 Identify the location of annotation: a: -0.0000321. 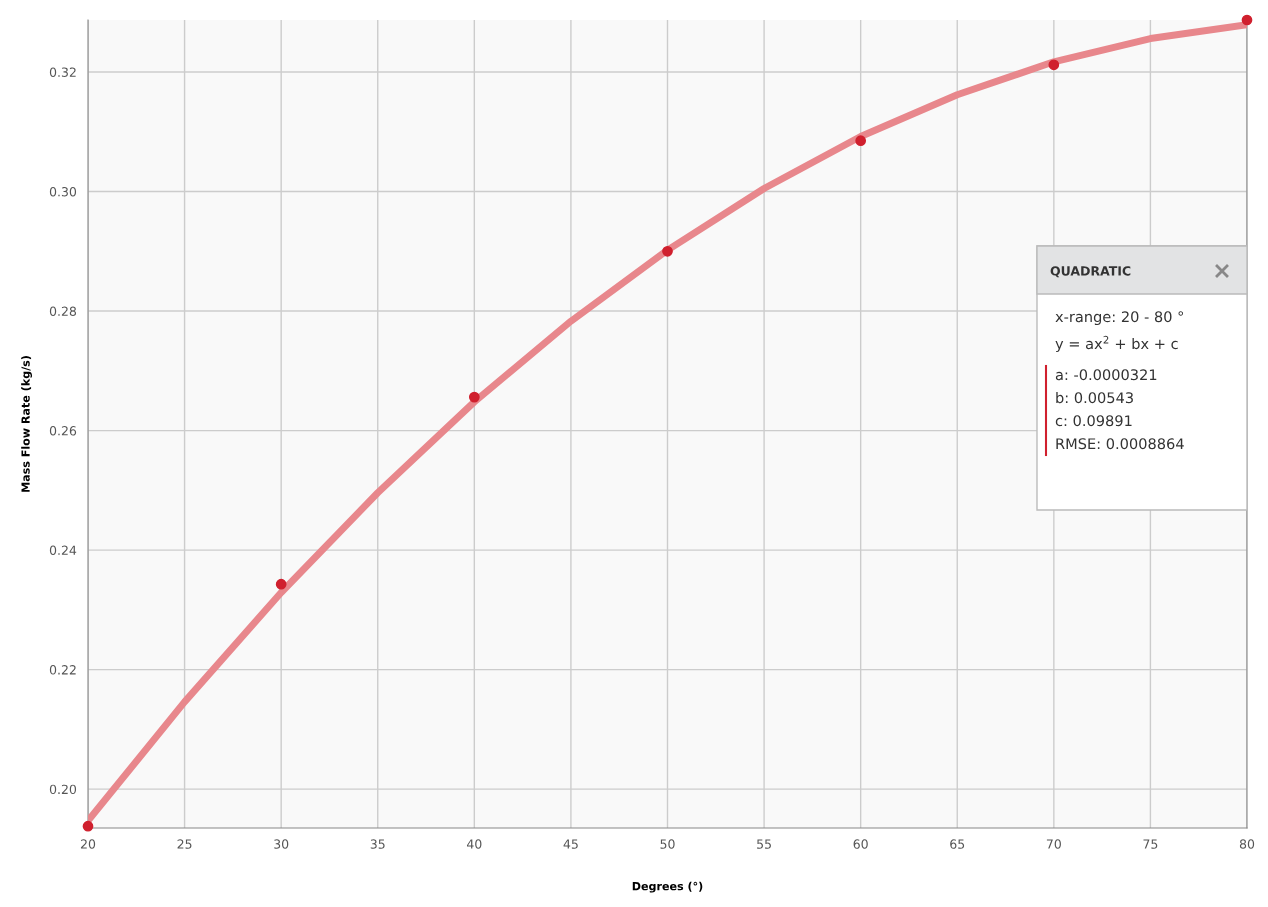
(1106, 375).